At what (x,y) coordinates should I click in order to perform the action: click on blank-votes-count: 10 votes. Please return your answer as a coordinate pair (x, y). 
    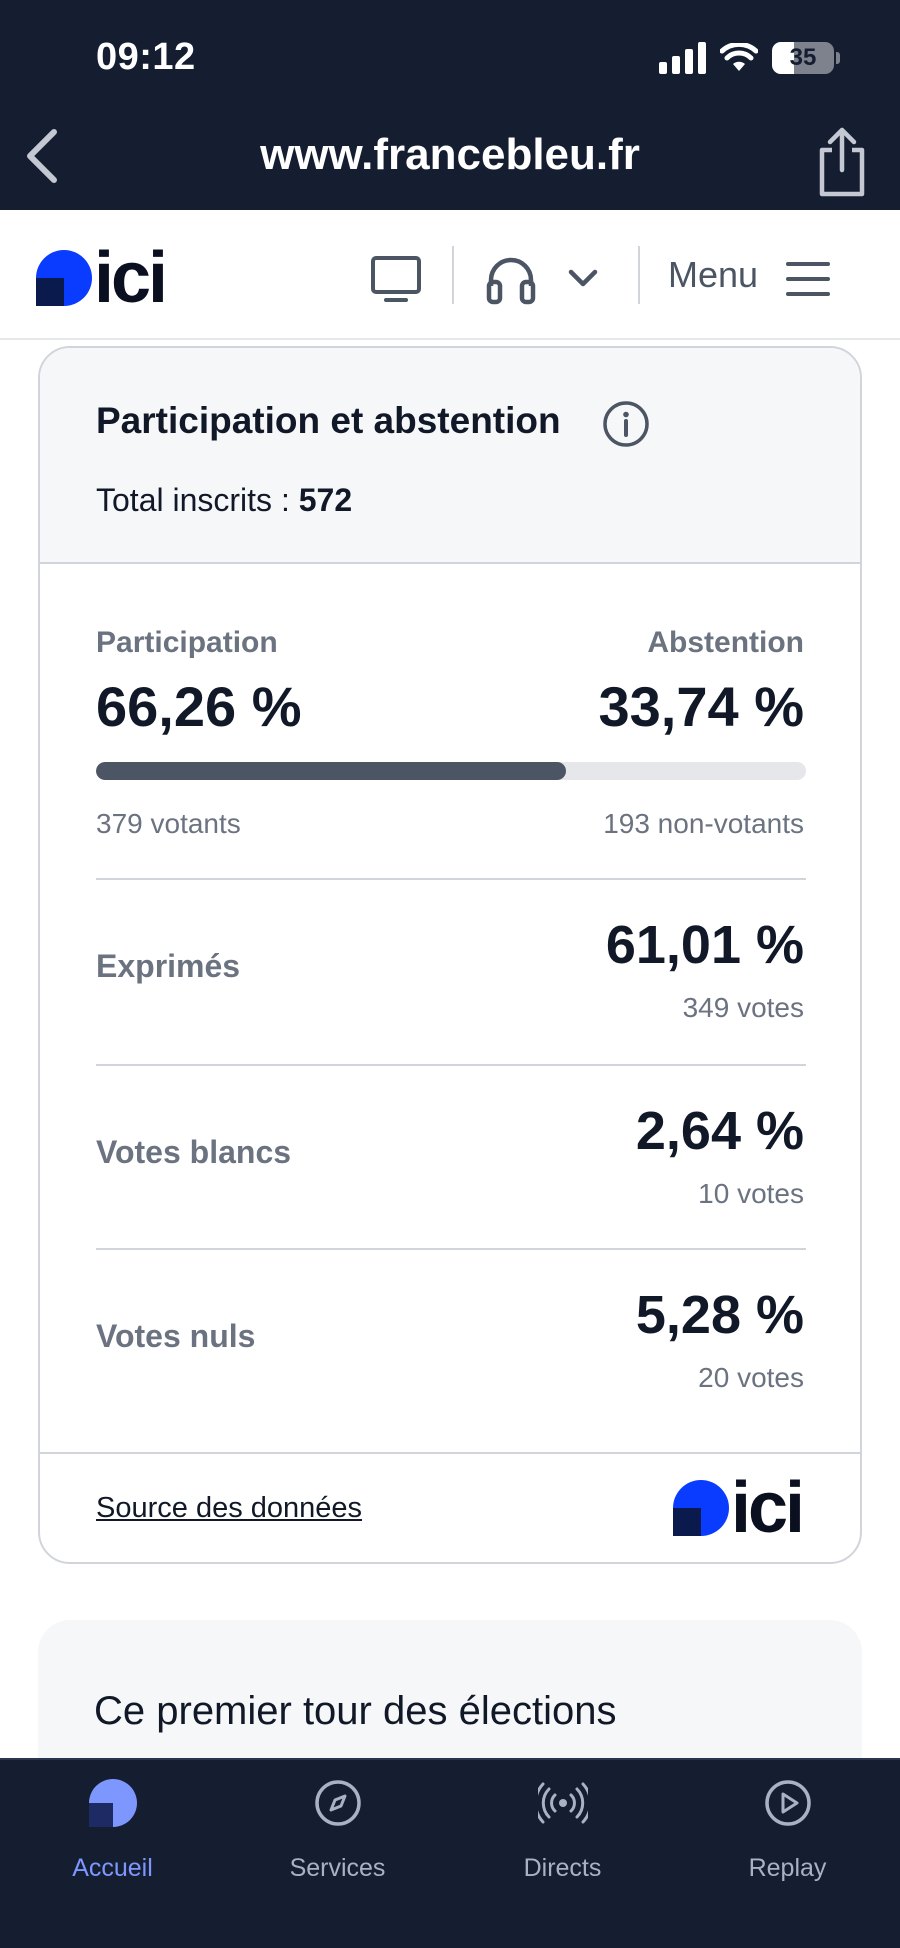
    Looking at the image, I should click on (751, 1193).